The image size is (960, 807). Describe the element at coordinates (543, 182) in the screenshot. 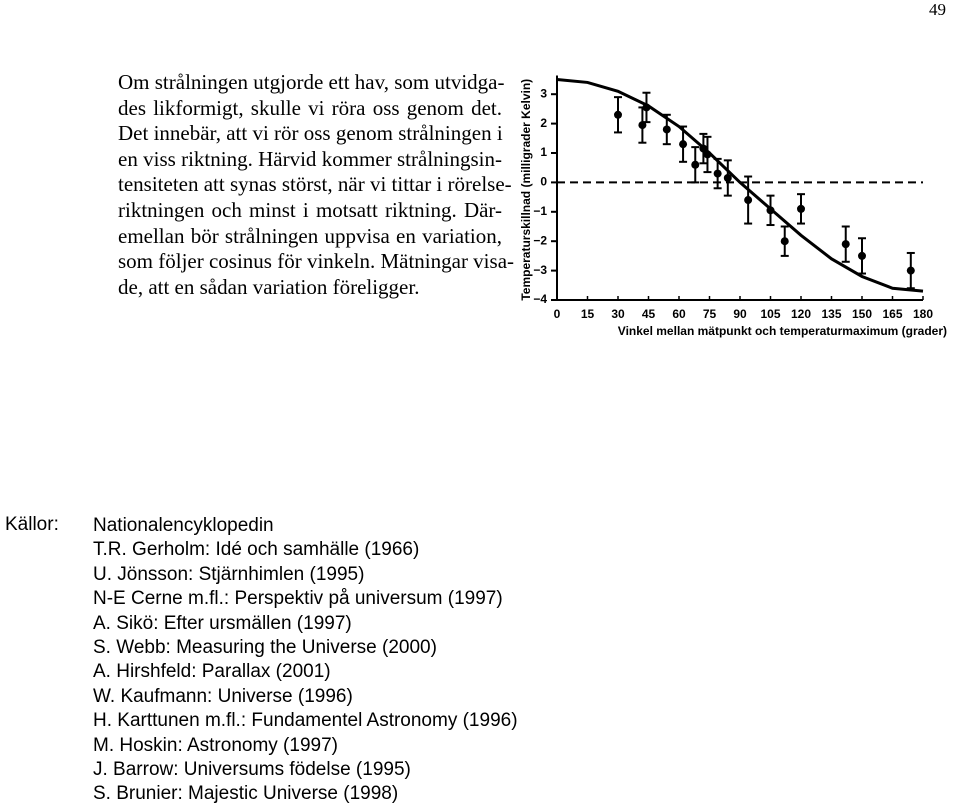

I see `y-tick-label: 0` at that location.